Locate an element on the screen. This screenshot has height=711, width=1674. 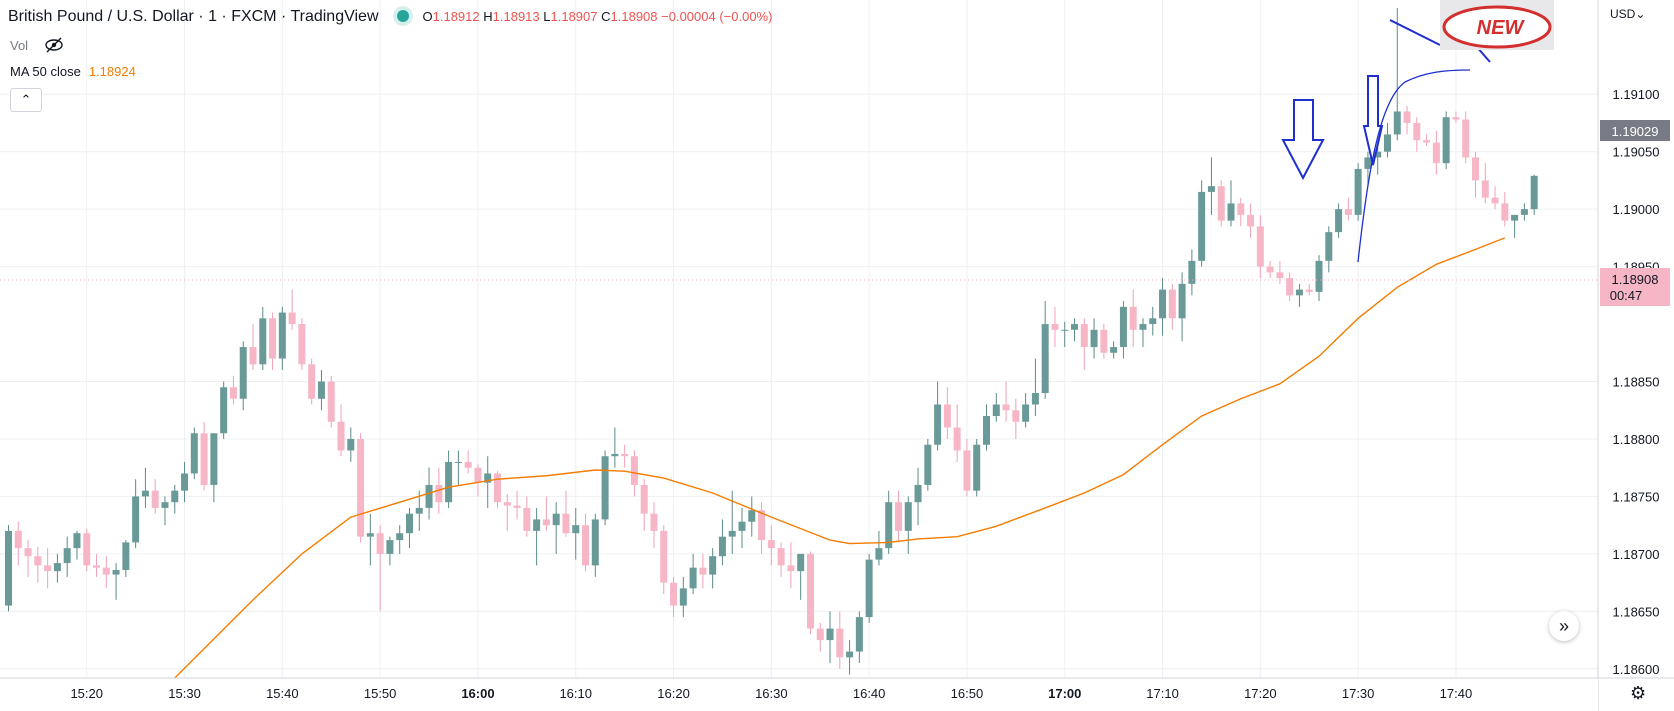
gear-icon: ⚙ is located at coordinates (1638, 693).